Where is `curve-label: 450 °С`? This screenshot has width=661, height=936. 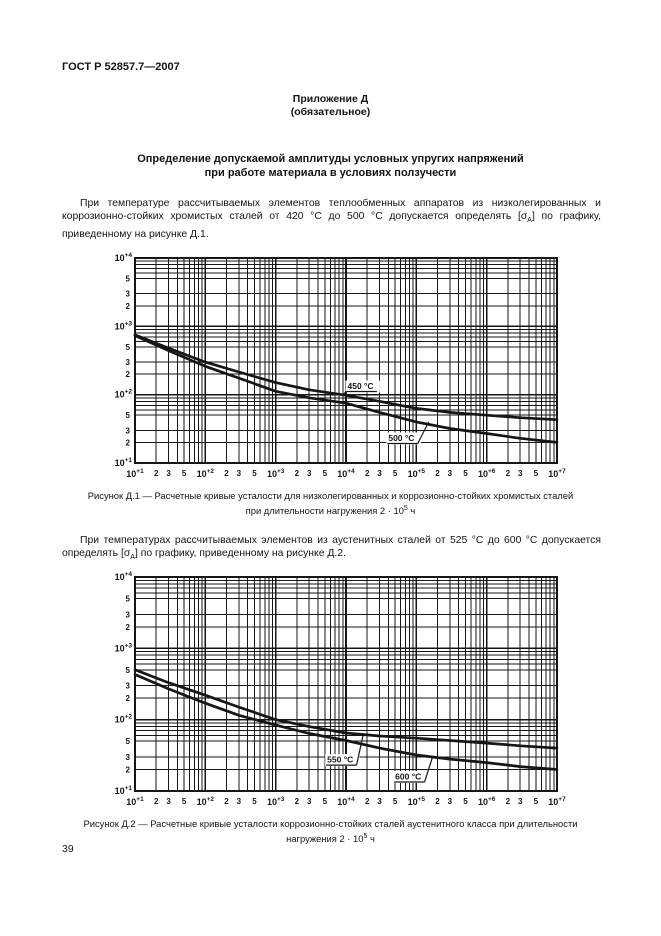 curve-label: 450 °С is located at coordinates (360, 386).